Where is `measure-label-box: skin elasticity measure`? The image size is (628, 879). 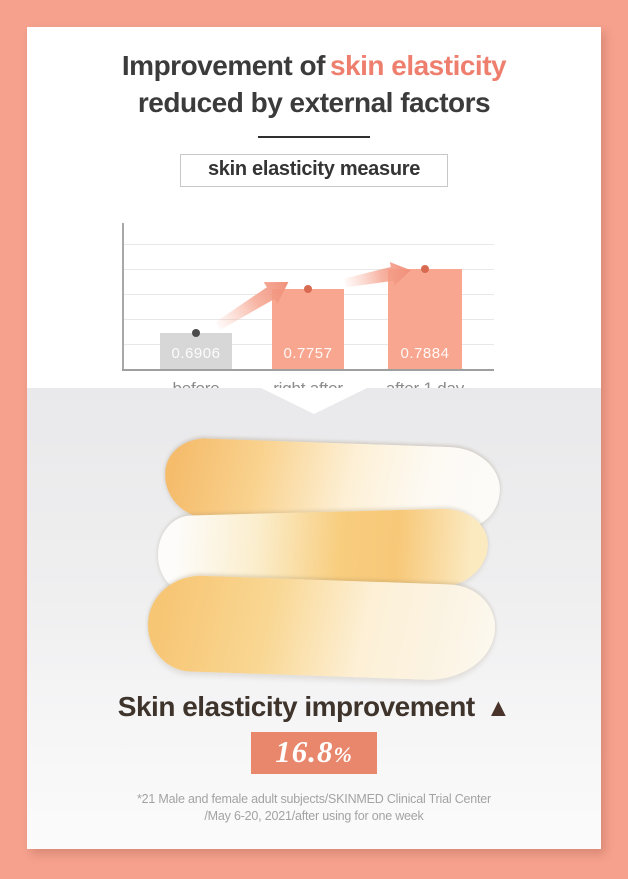
measure-label-box: skin elasticity measure is located at coordinates (314, 170).